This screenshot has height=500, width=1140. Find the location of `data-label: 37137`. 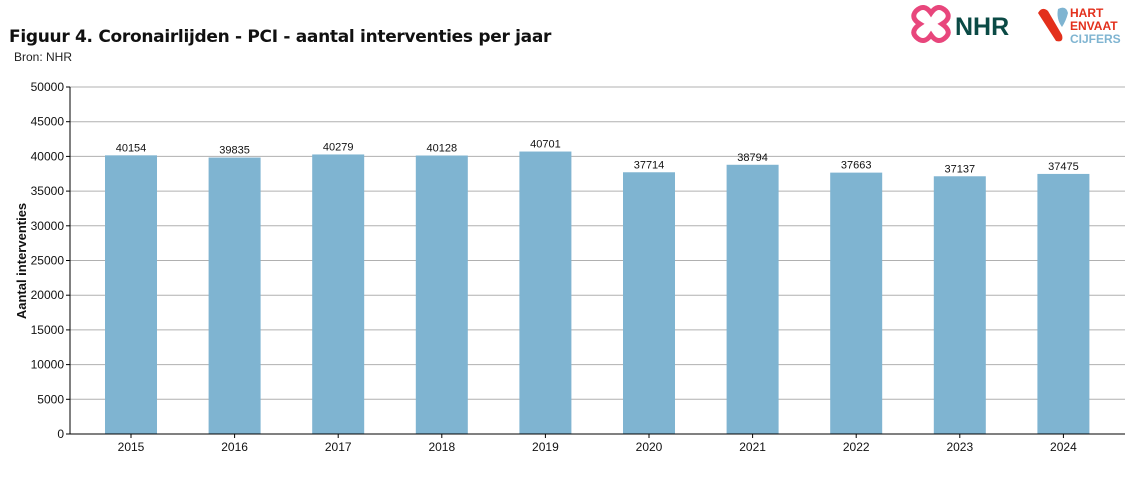

data-label: 37137 is located at coordinates (960, 169).